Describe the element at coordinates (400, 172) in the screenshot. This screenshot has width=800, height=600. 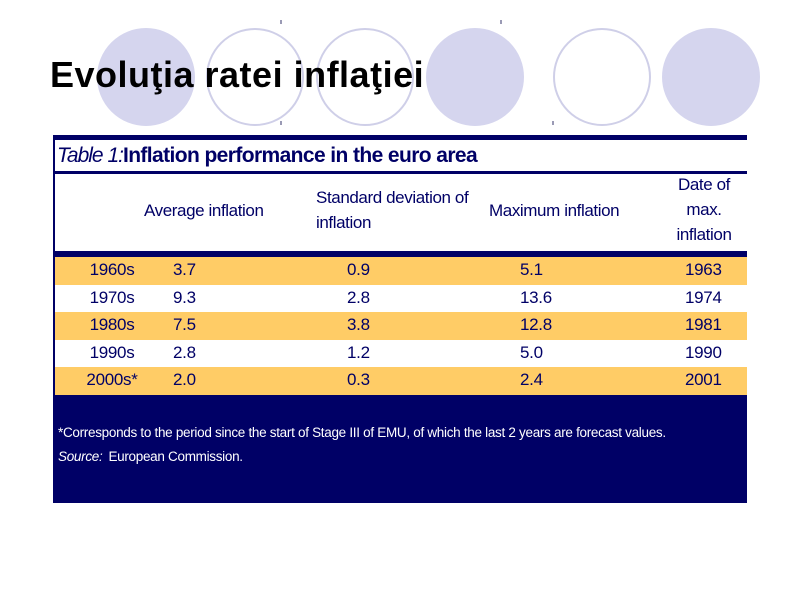
I see `caption-divider` at that location.